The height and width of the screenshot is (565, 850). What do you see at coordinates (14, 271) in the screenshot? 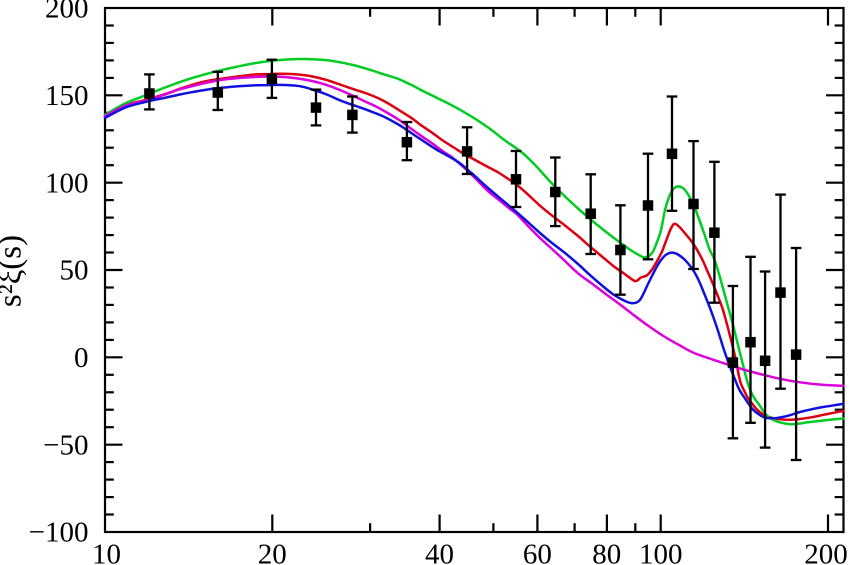
I see `svg-text: s²ξ(s)` at bounding box center [14, 271].